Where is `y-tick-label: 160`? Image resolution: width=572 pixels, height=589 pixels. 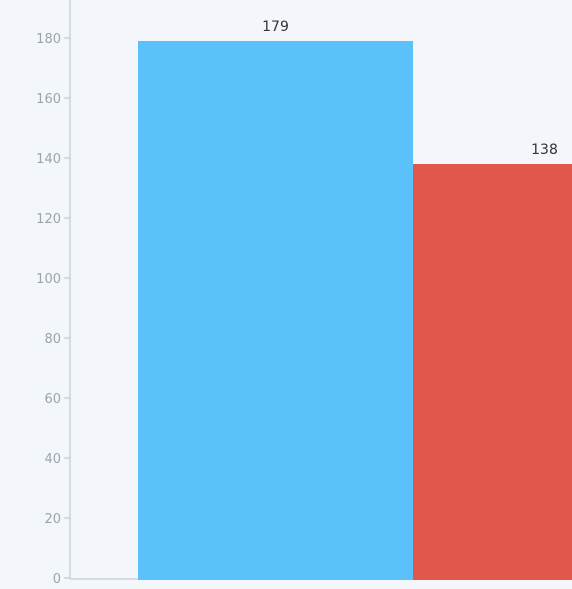
y-tick-label: 160 is located at coordinates (48, 99).